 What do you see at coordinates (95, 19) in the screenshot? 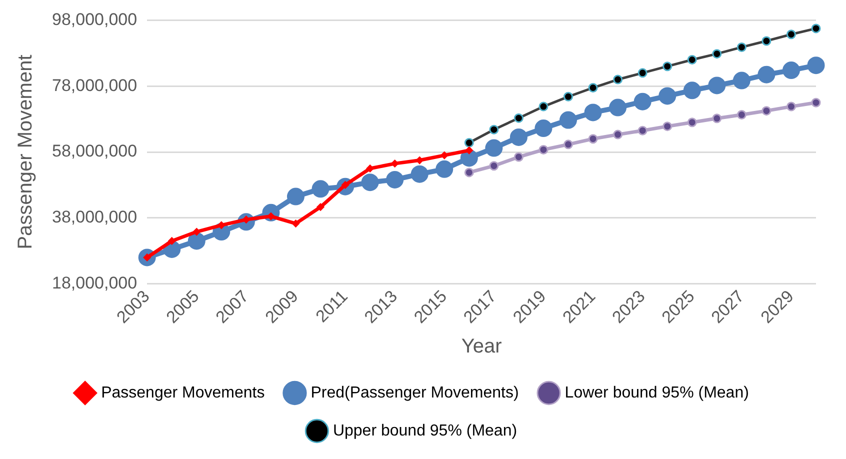
I see `y-tick-label: 98,000,000` at bounding box center [95, 19].